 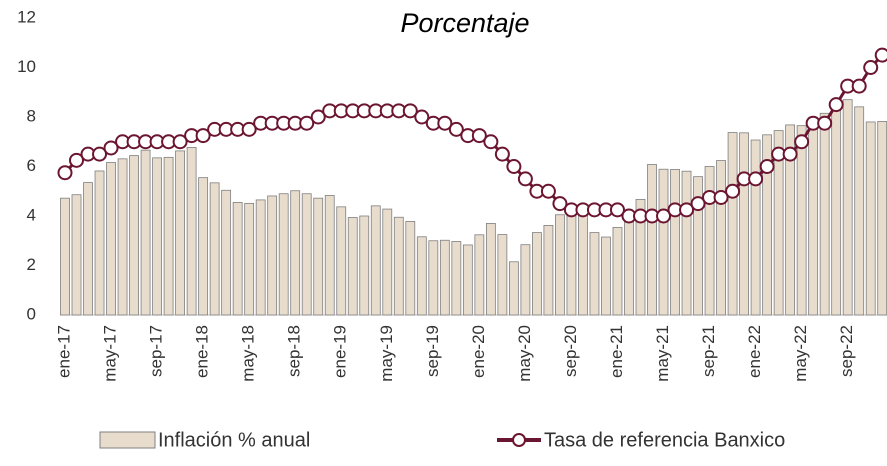 What do you see at coordinates (708, 351) in the screenshot?
I see `x-tick-label: sep-21` at bounding box center [708, 351].